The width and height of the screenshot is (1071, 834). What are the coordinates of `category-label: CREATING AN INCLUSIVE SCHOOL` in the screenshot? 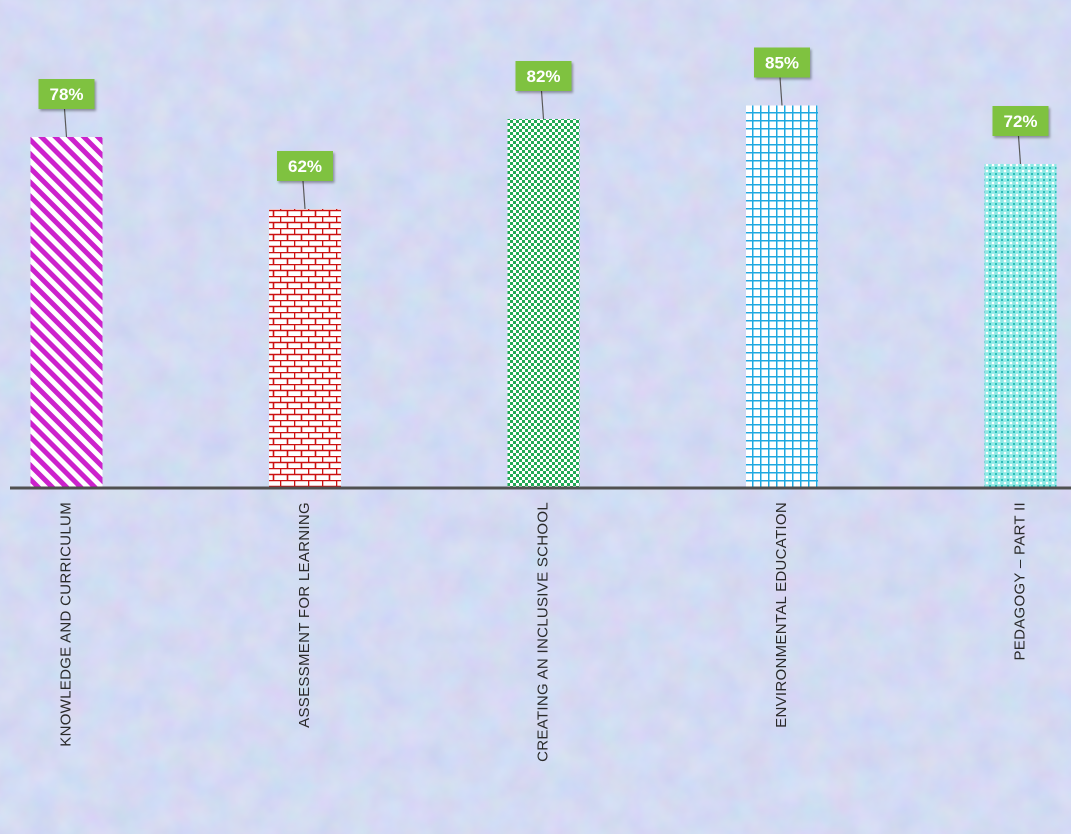 It's located at (542, 632).